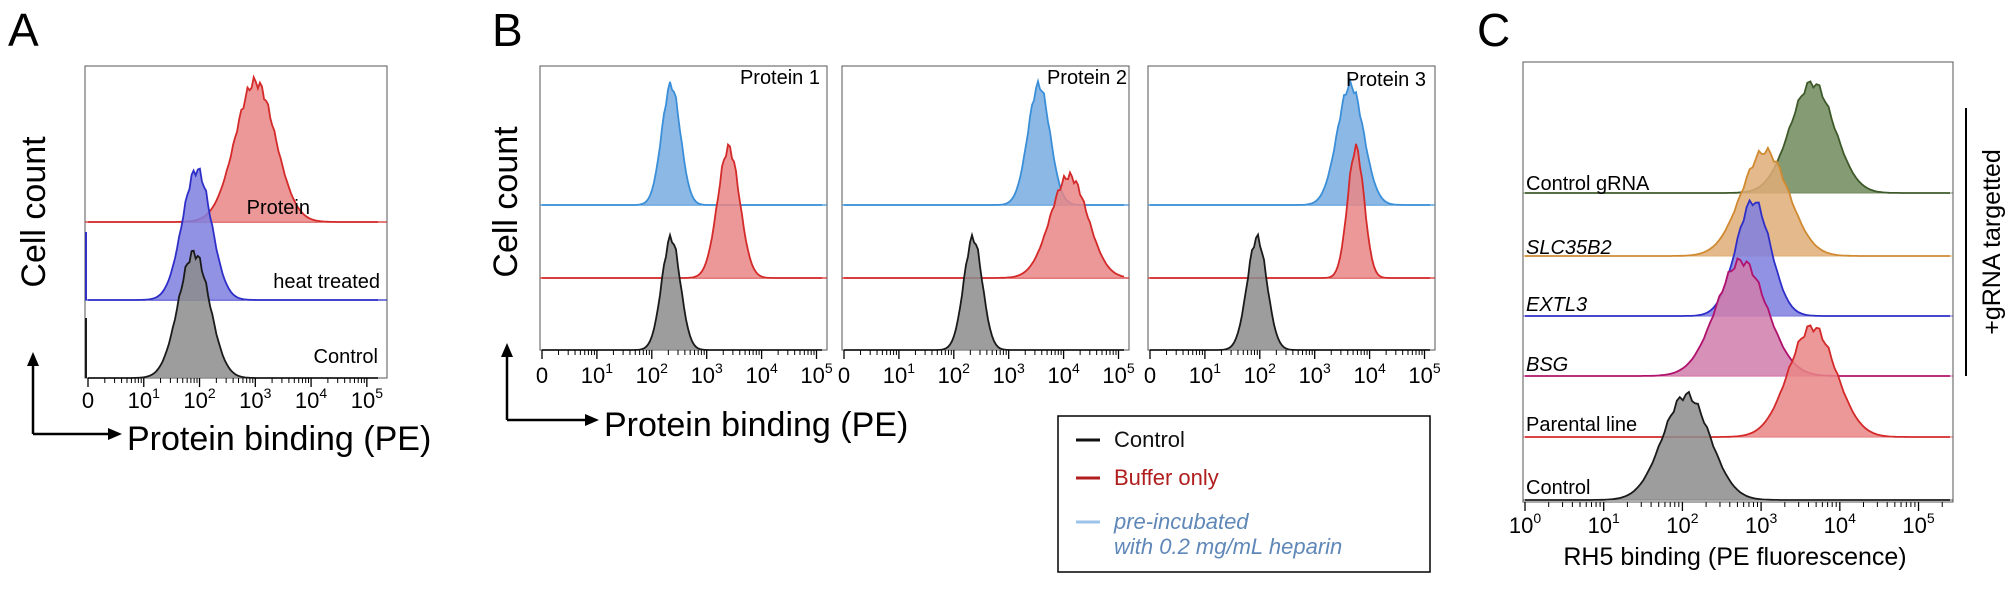 Image resolution: width=2010 pixels, height=610 pixels. I want to click on a-control-line, so click(233, 314).